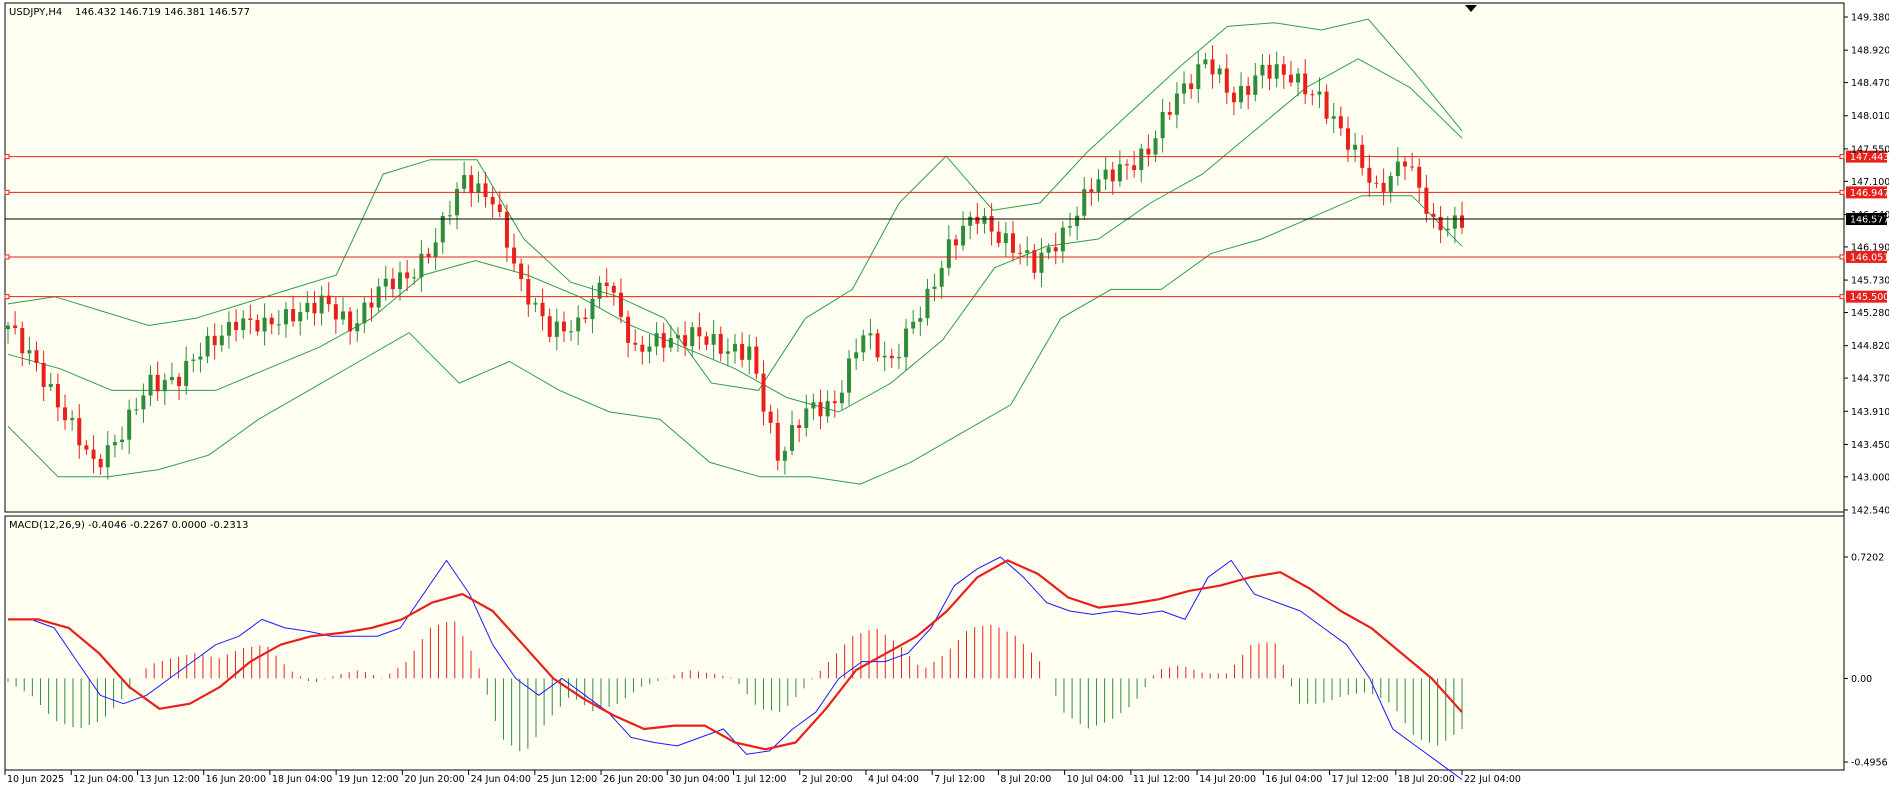 The width and height of the screenshot is (1889, 792). I want to click on current-price-tag, so click(1866, 219).